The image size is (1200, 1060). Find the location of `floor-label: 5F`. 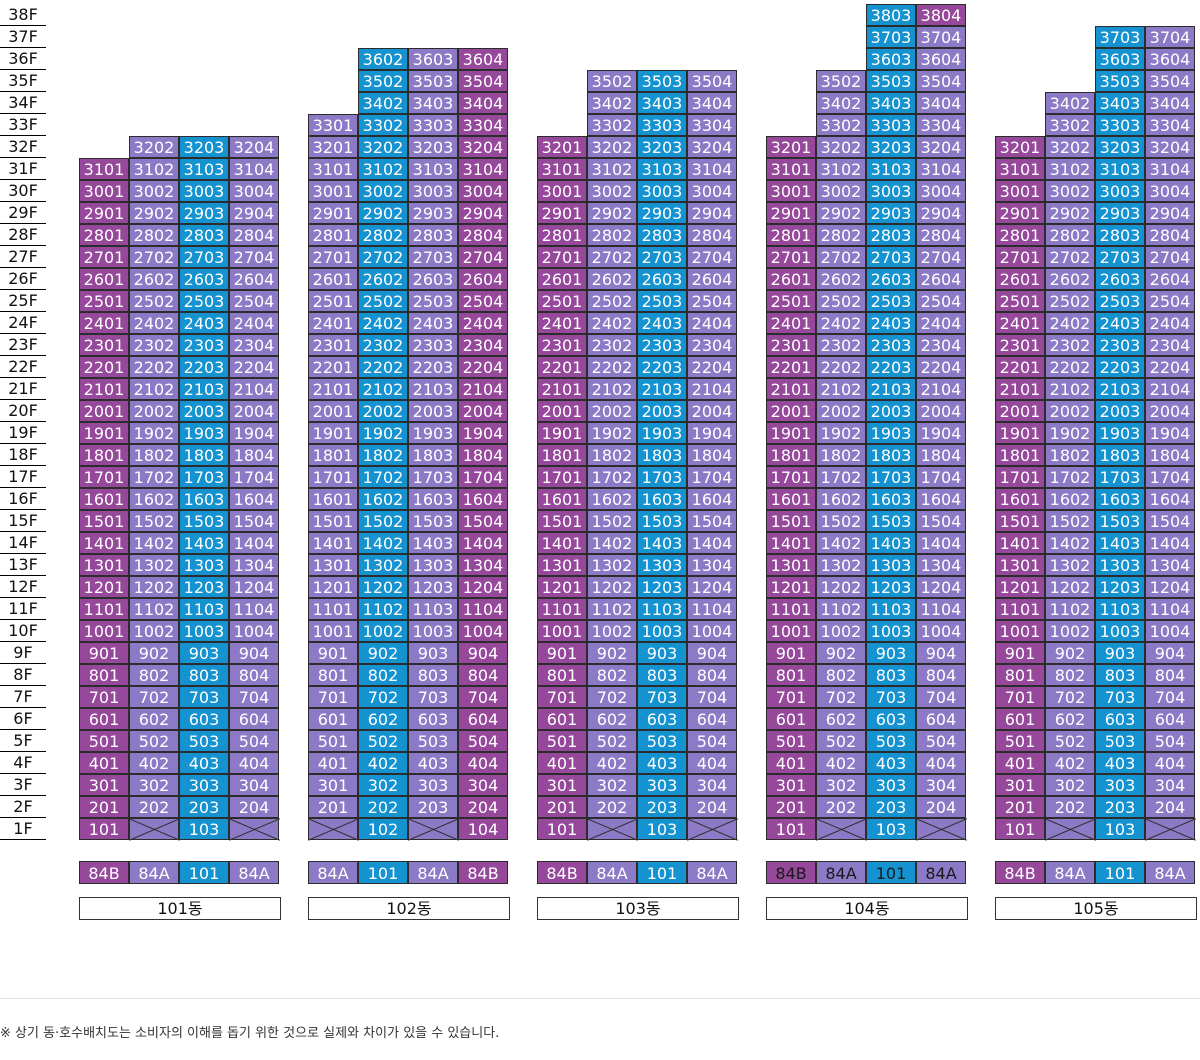

floor-label: 5F is located at coordinates (23, 741).